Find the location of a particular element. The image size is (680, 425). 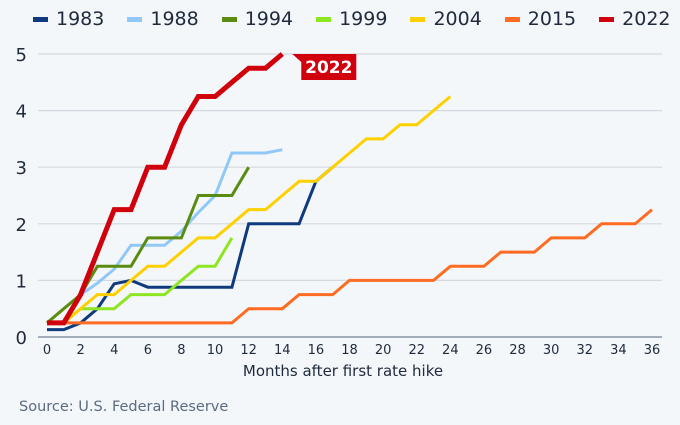

legend-label: 1994 is located at coordinates (269, 19).